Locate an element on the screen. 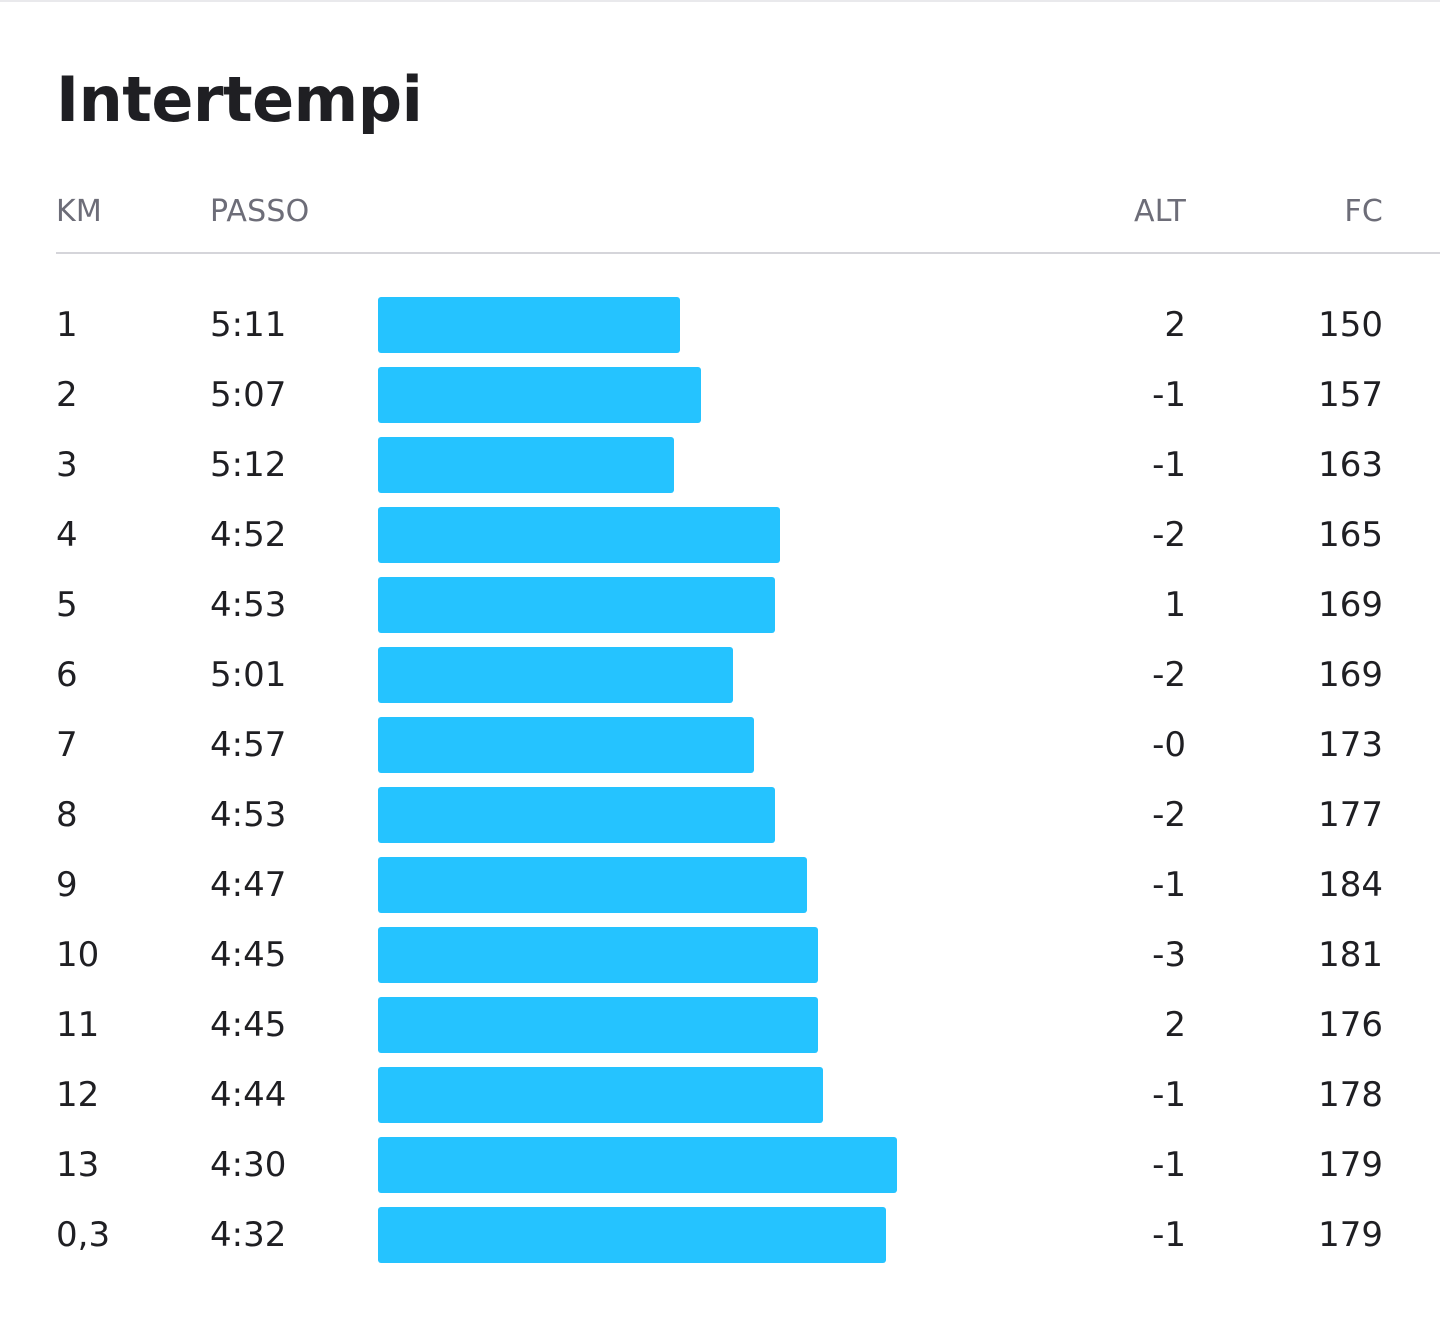 The width and height of the screenshot is (1440, 1342). split-alt: -3 is located at coordinates (1169, 955).